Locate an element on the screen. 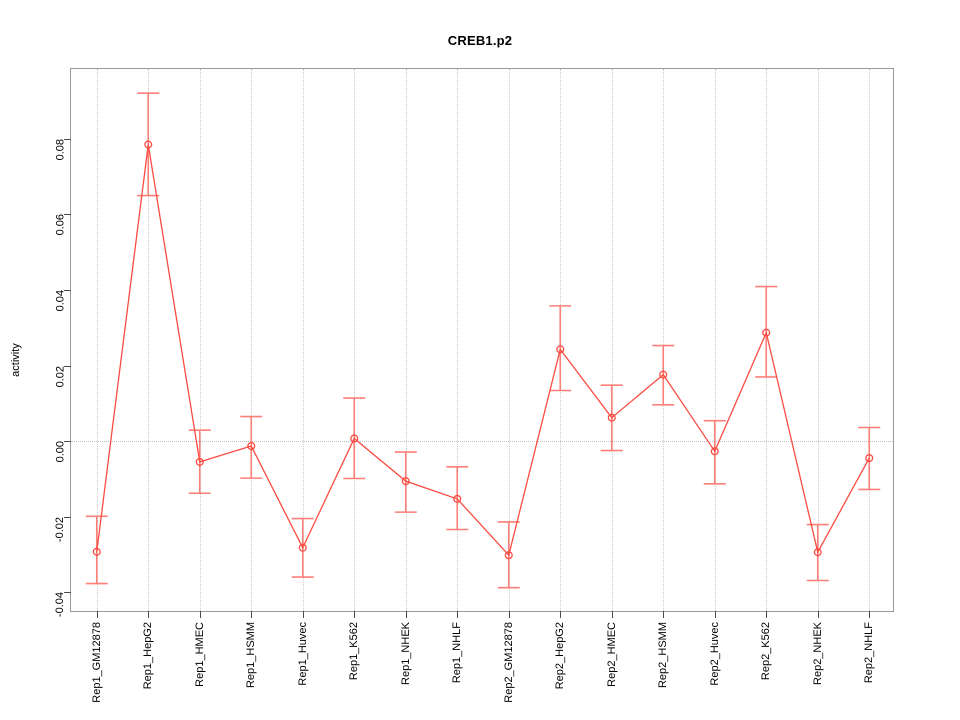 This screenshot has height=720, width=960. x-axis-tick-label: Rep2_HMEC is located at coordinates (611, 654).